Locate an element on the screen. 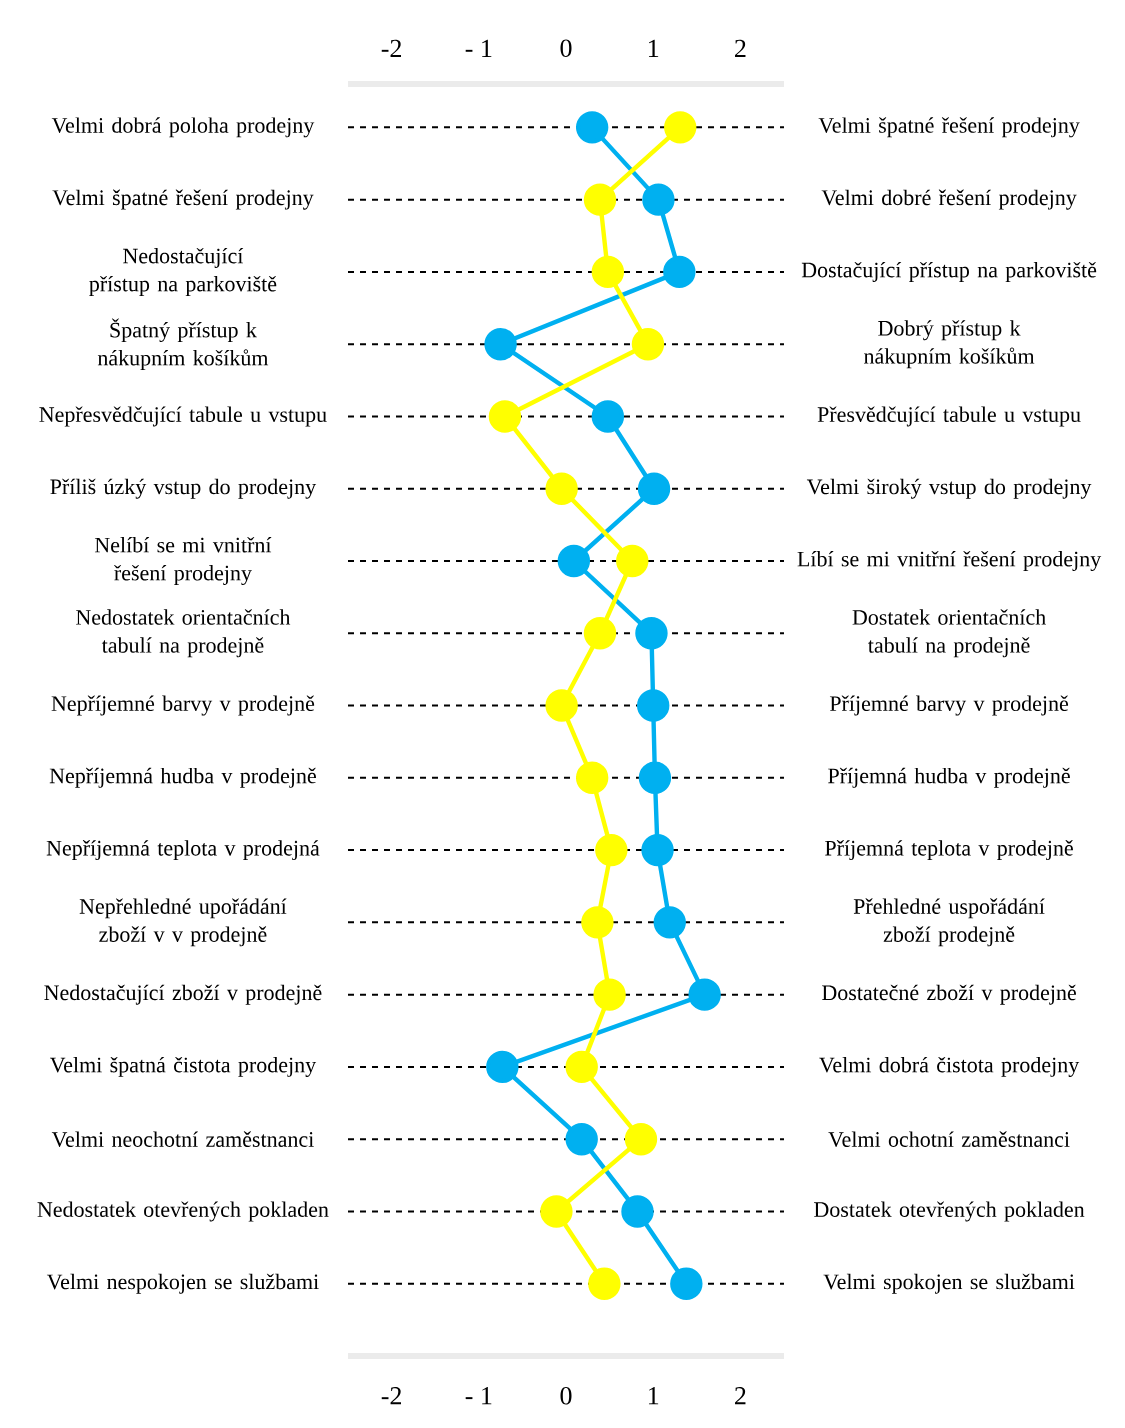  y-tick-label: Nedostačující přístup na parkoviště is located at coordinates (183, 271).